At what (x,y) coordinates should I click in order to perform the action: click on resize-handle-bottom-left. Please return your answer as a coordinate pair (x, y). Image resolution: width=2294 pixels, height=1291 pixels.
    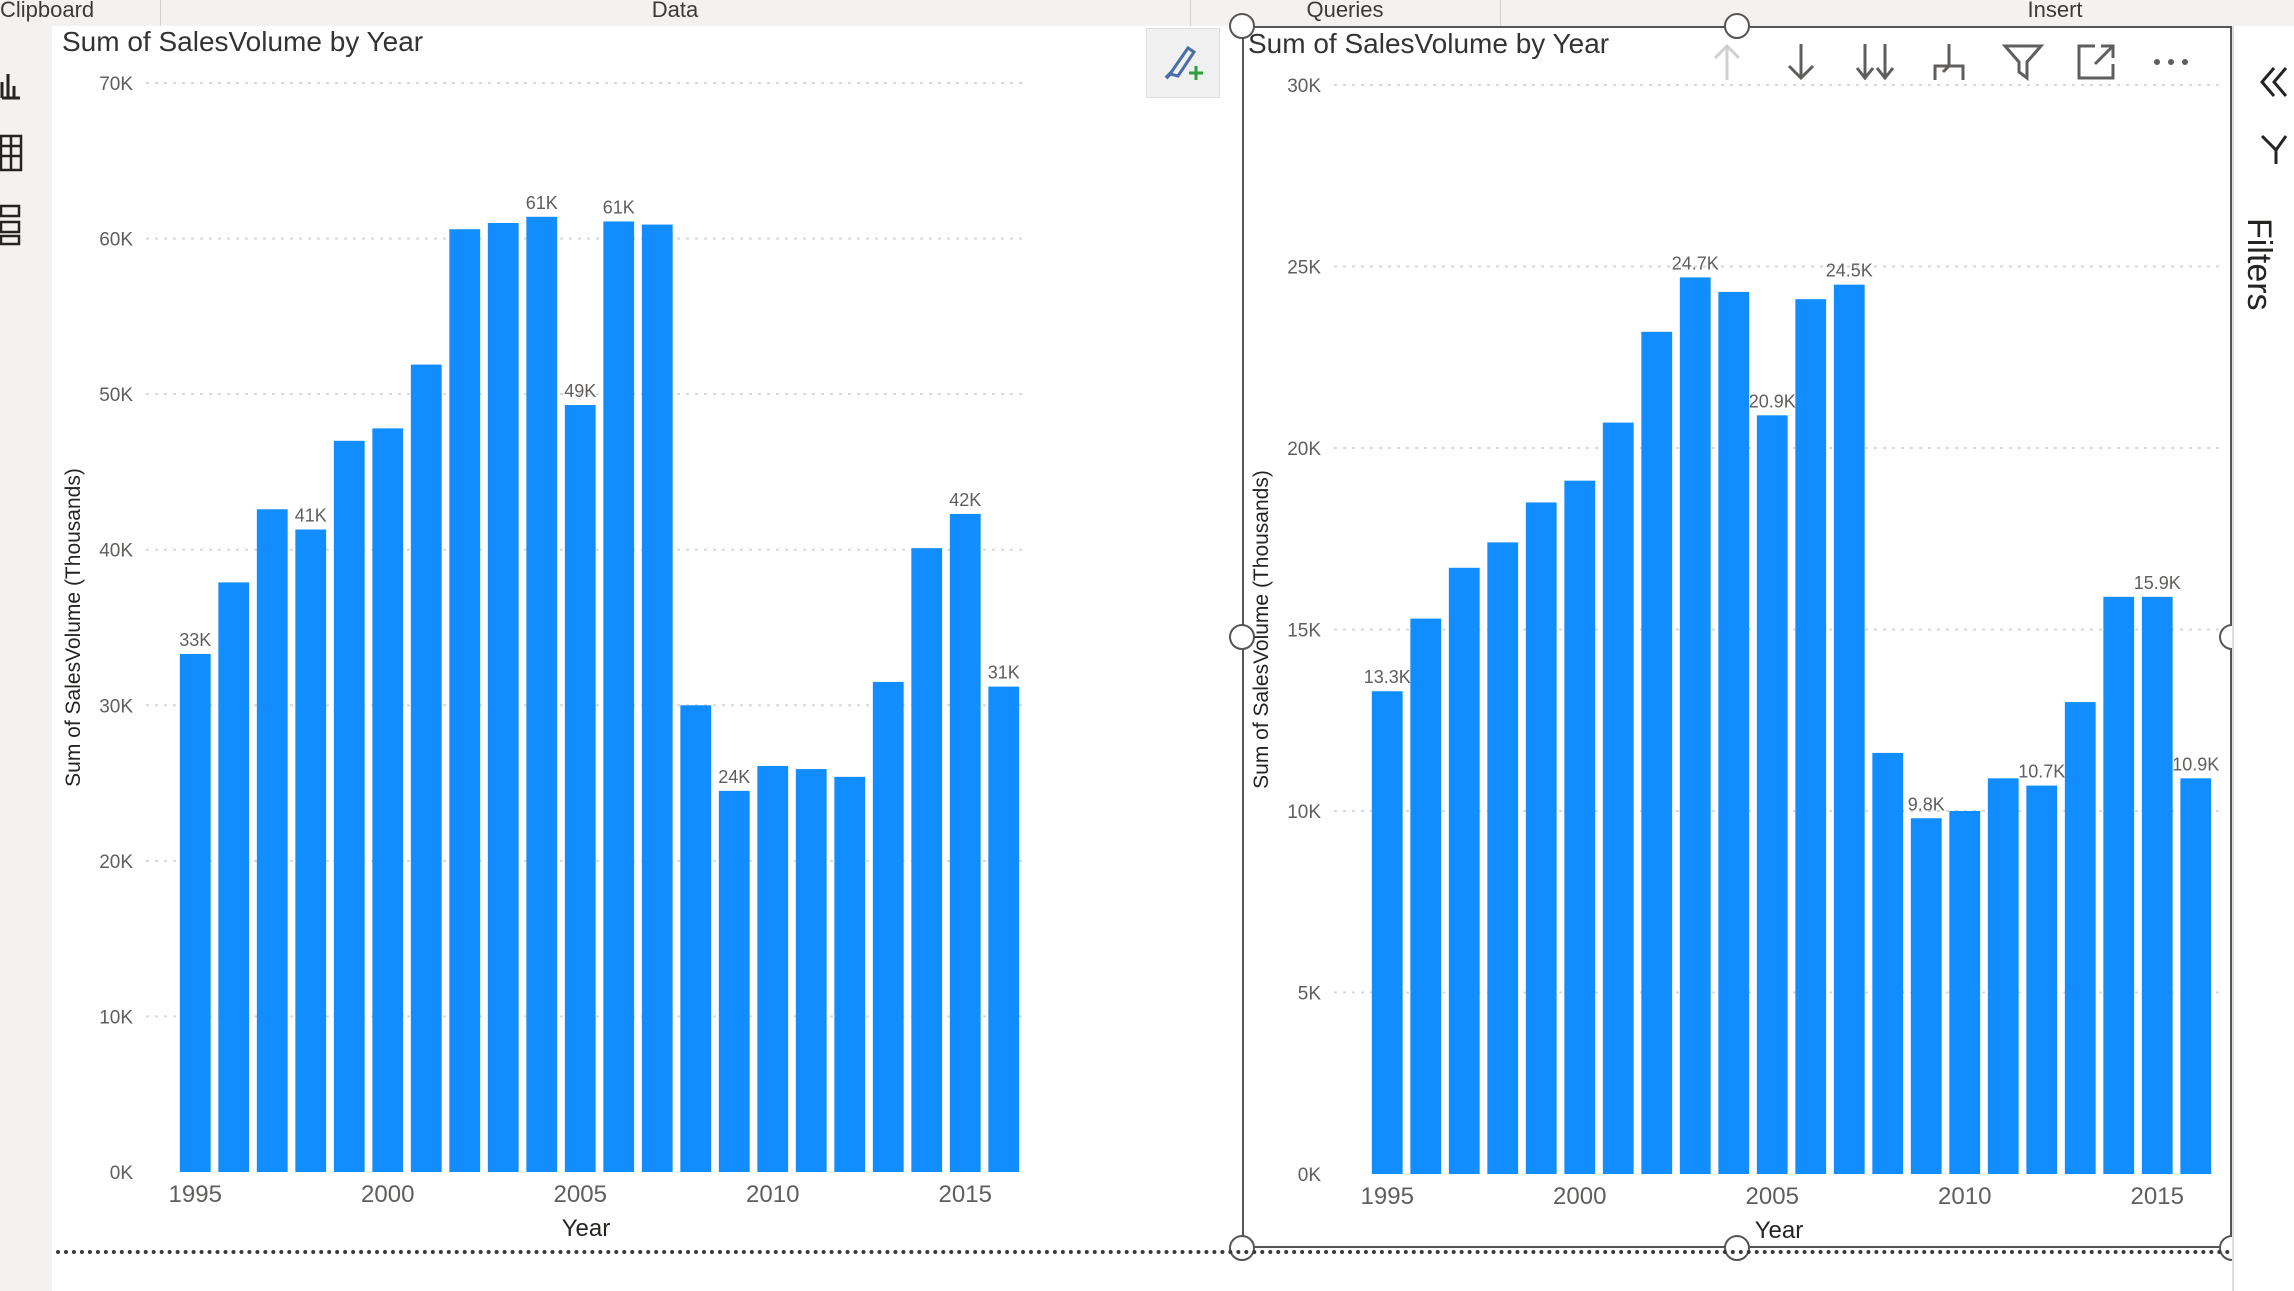
    Looking at the image, I should click on (1242, 1248).